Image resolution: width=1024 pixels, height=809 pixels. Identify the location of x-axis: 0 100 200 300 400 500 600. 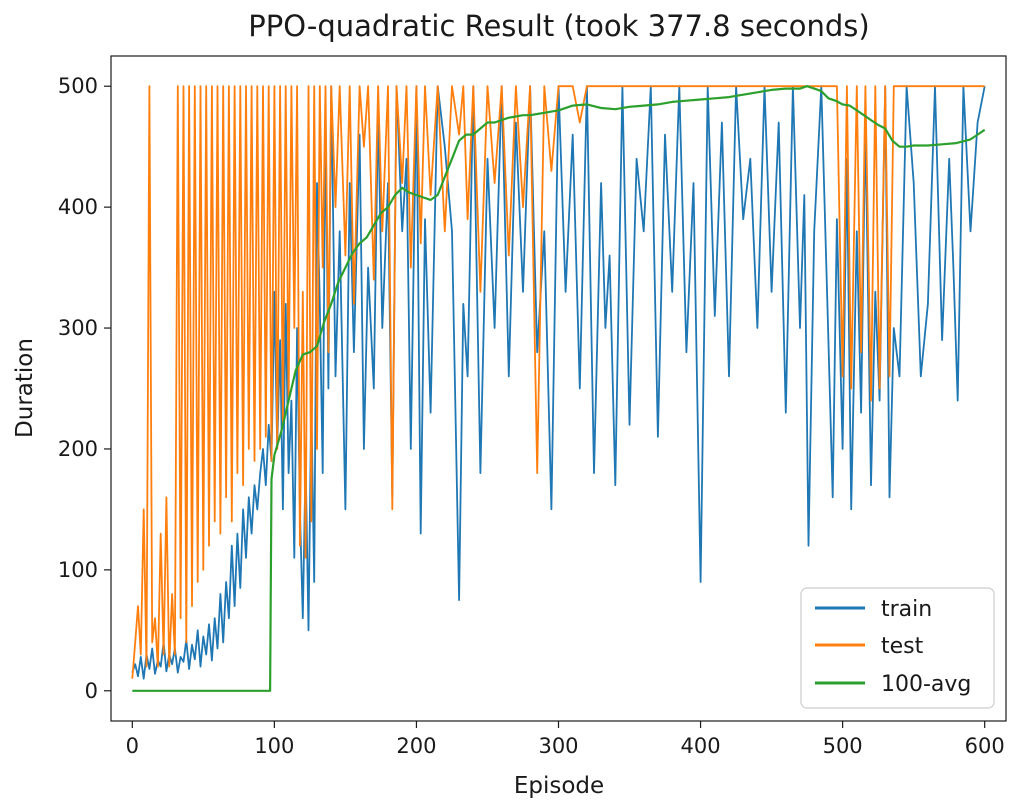
(565, 739).